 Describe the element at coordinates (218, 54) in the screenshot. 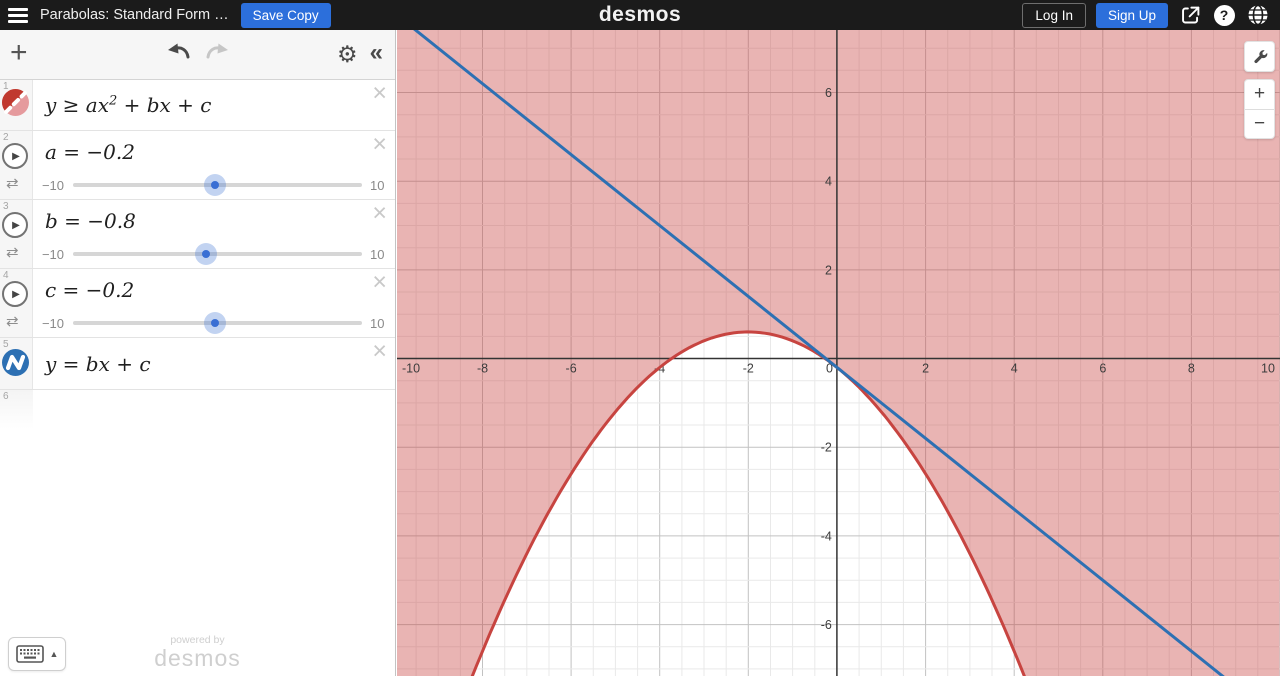

I see `redo-button` at that location.